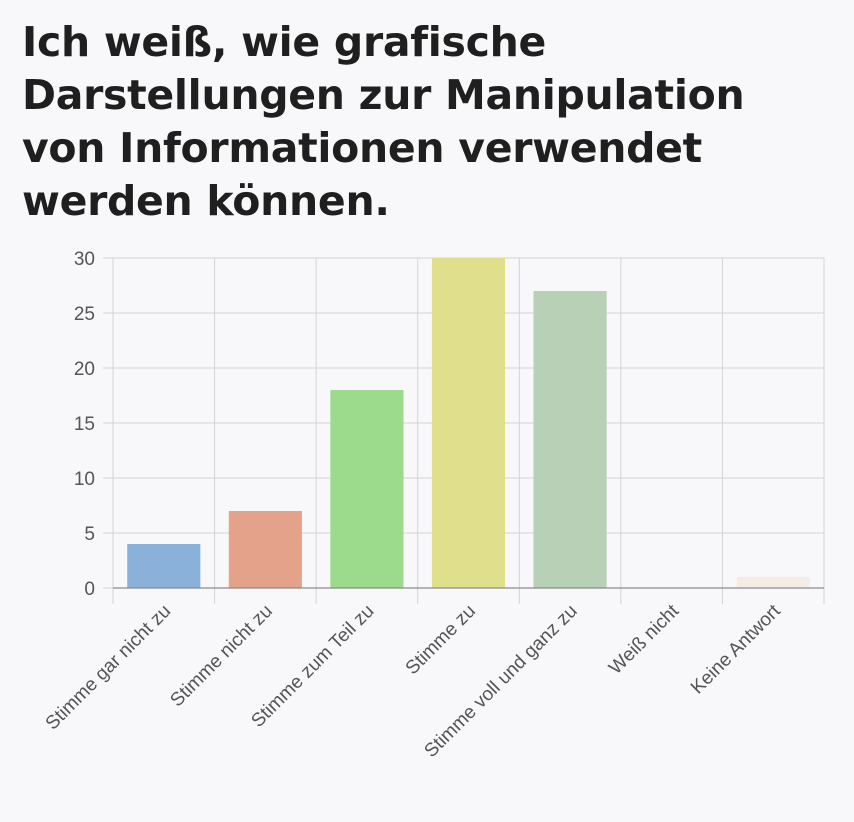 The image size is (854, 822). I want to click on x-tick-label: Stimme nicht zu, so click(221, 656).